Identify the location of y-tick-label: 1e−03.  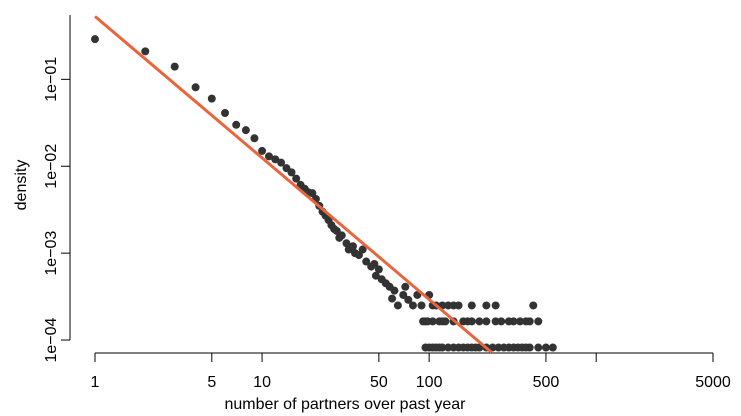
(51, 253).